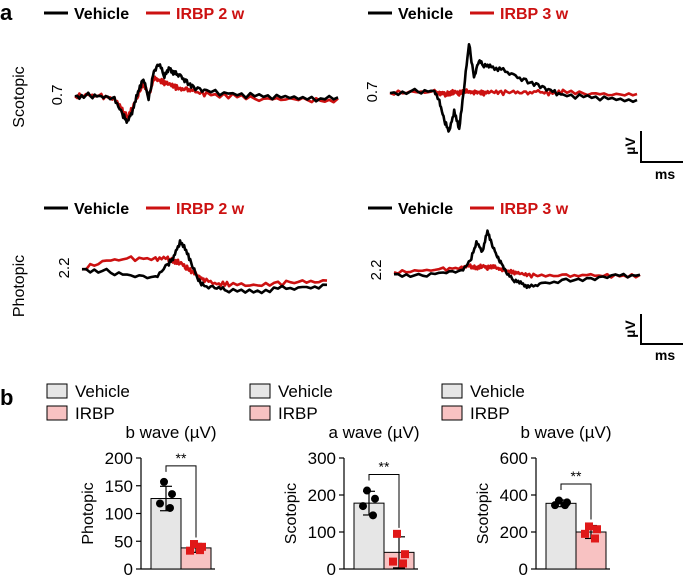 The width and height of the screenshot is (685, 577). I want to click on y-tick-label: 50, so click(123, 541).